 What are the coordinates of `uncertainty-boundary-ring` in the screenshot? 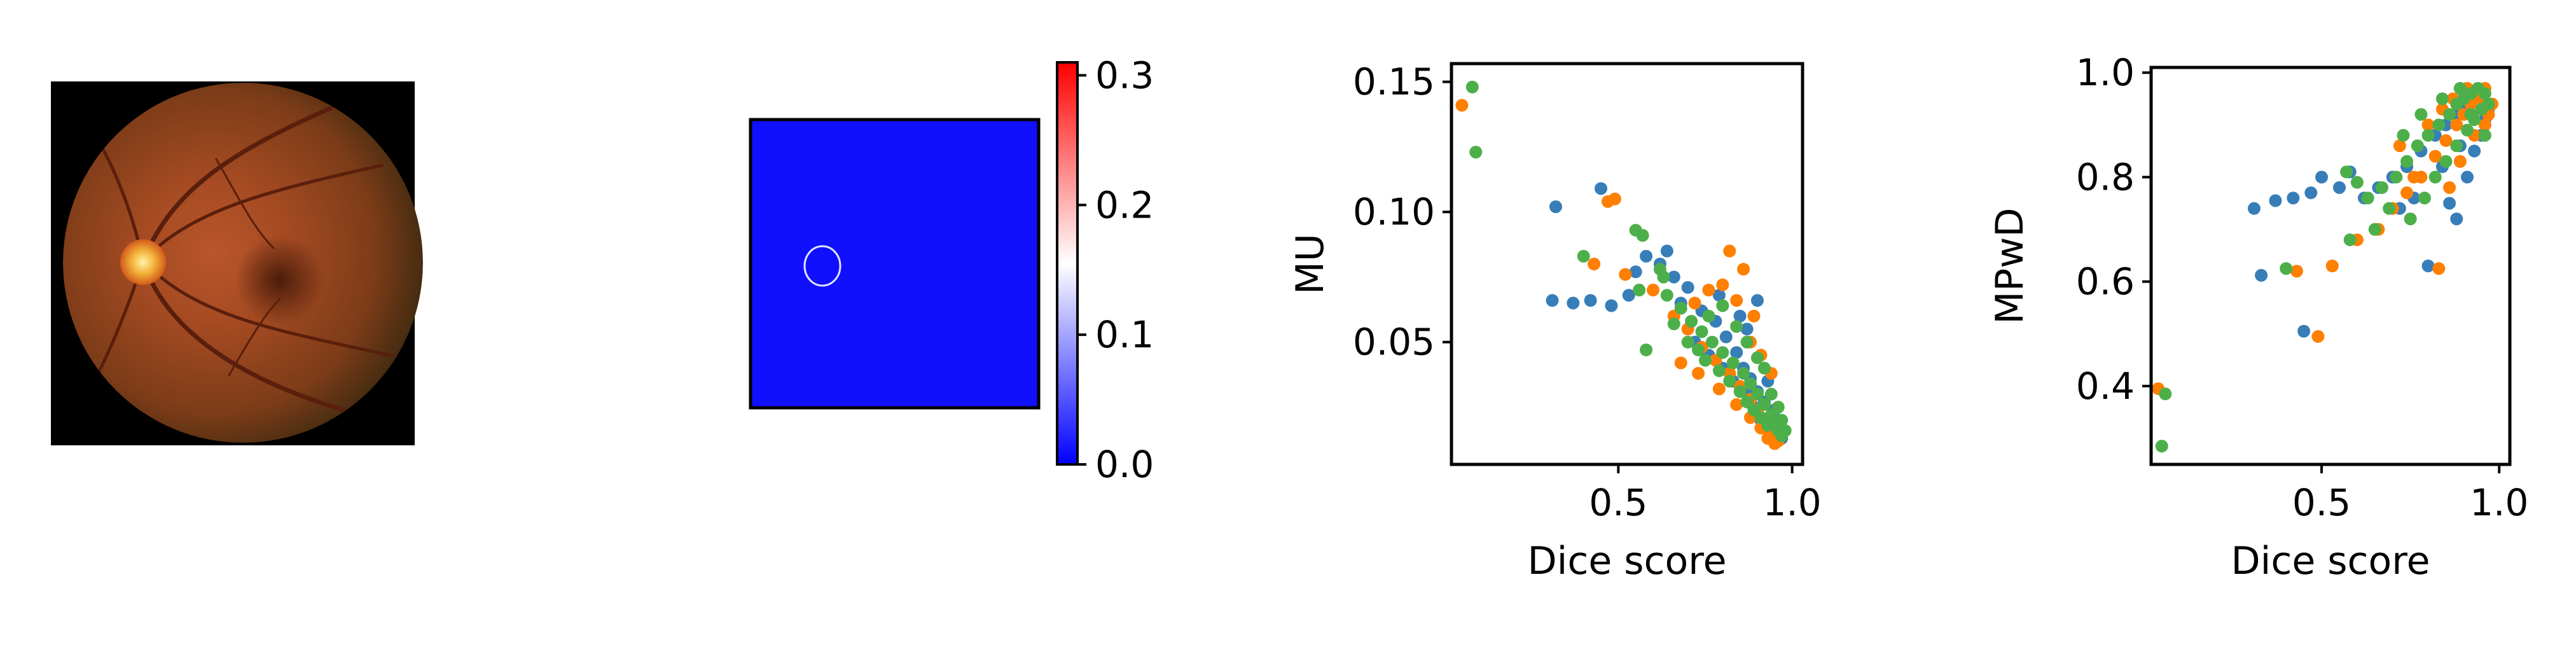 It's located at (822, 266).